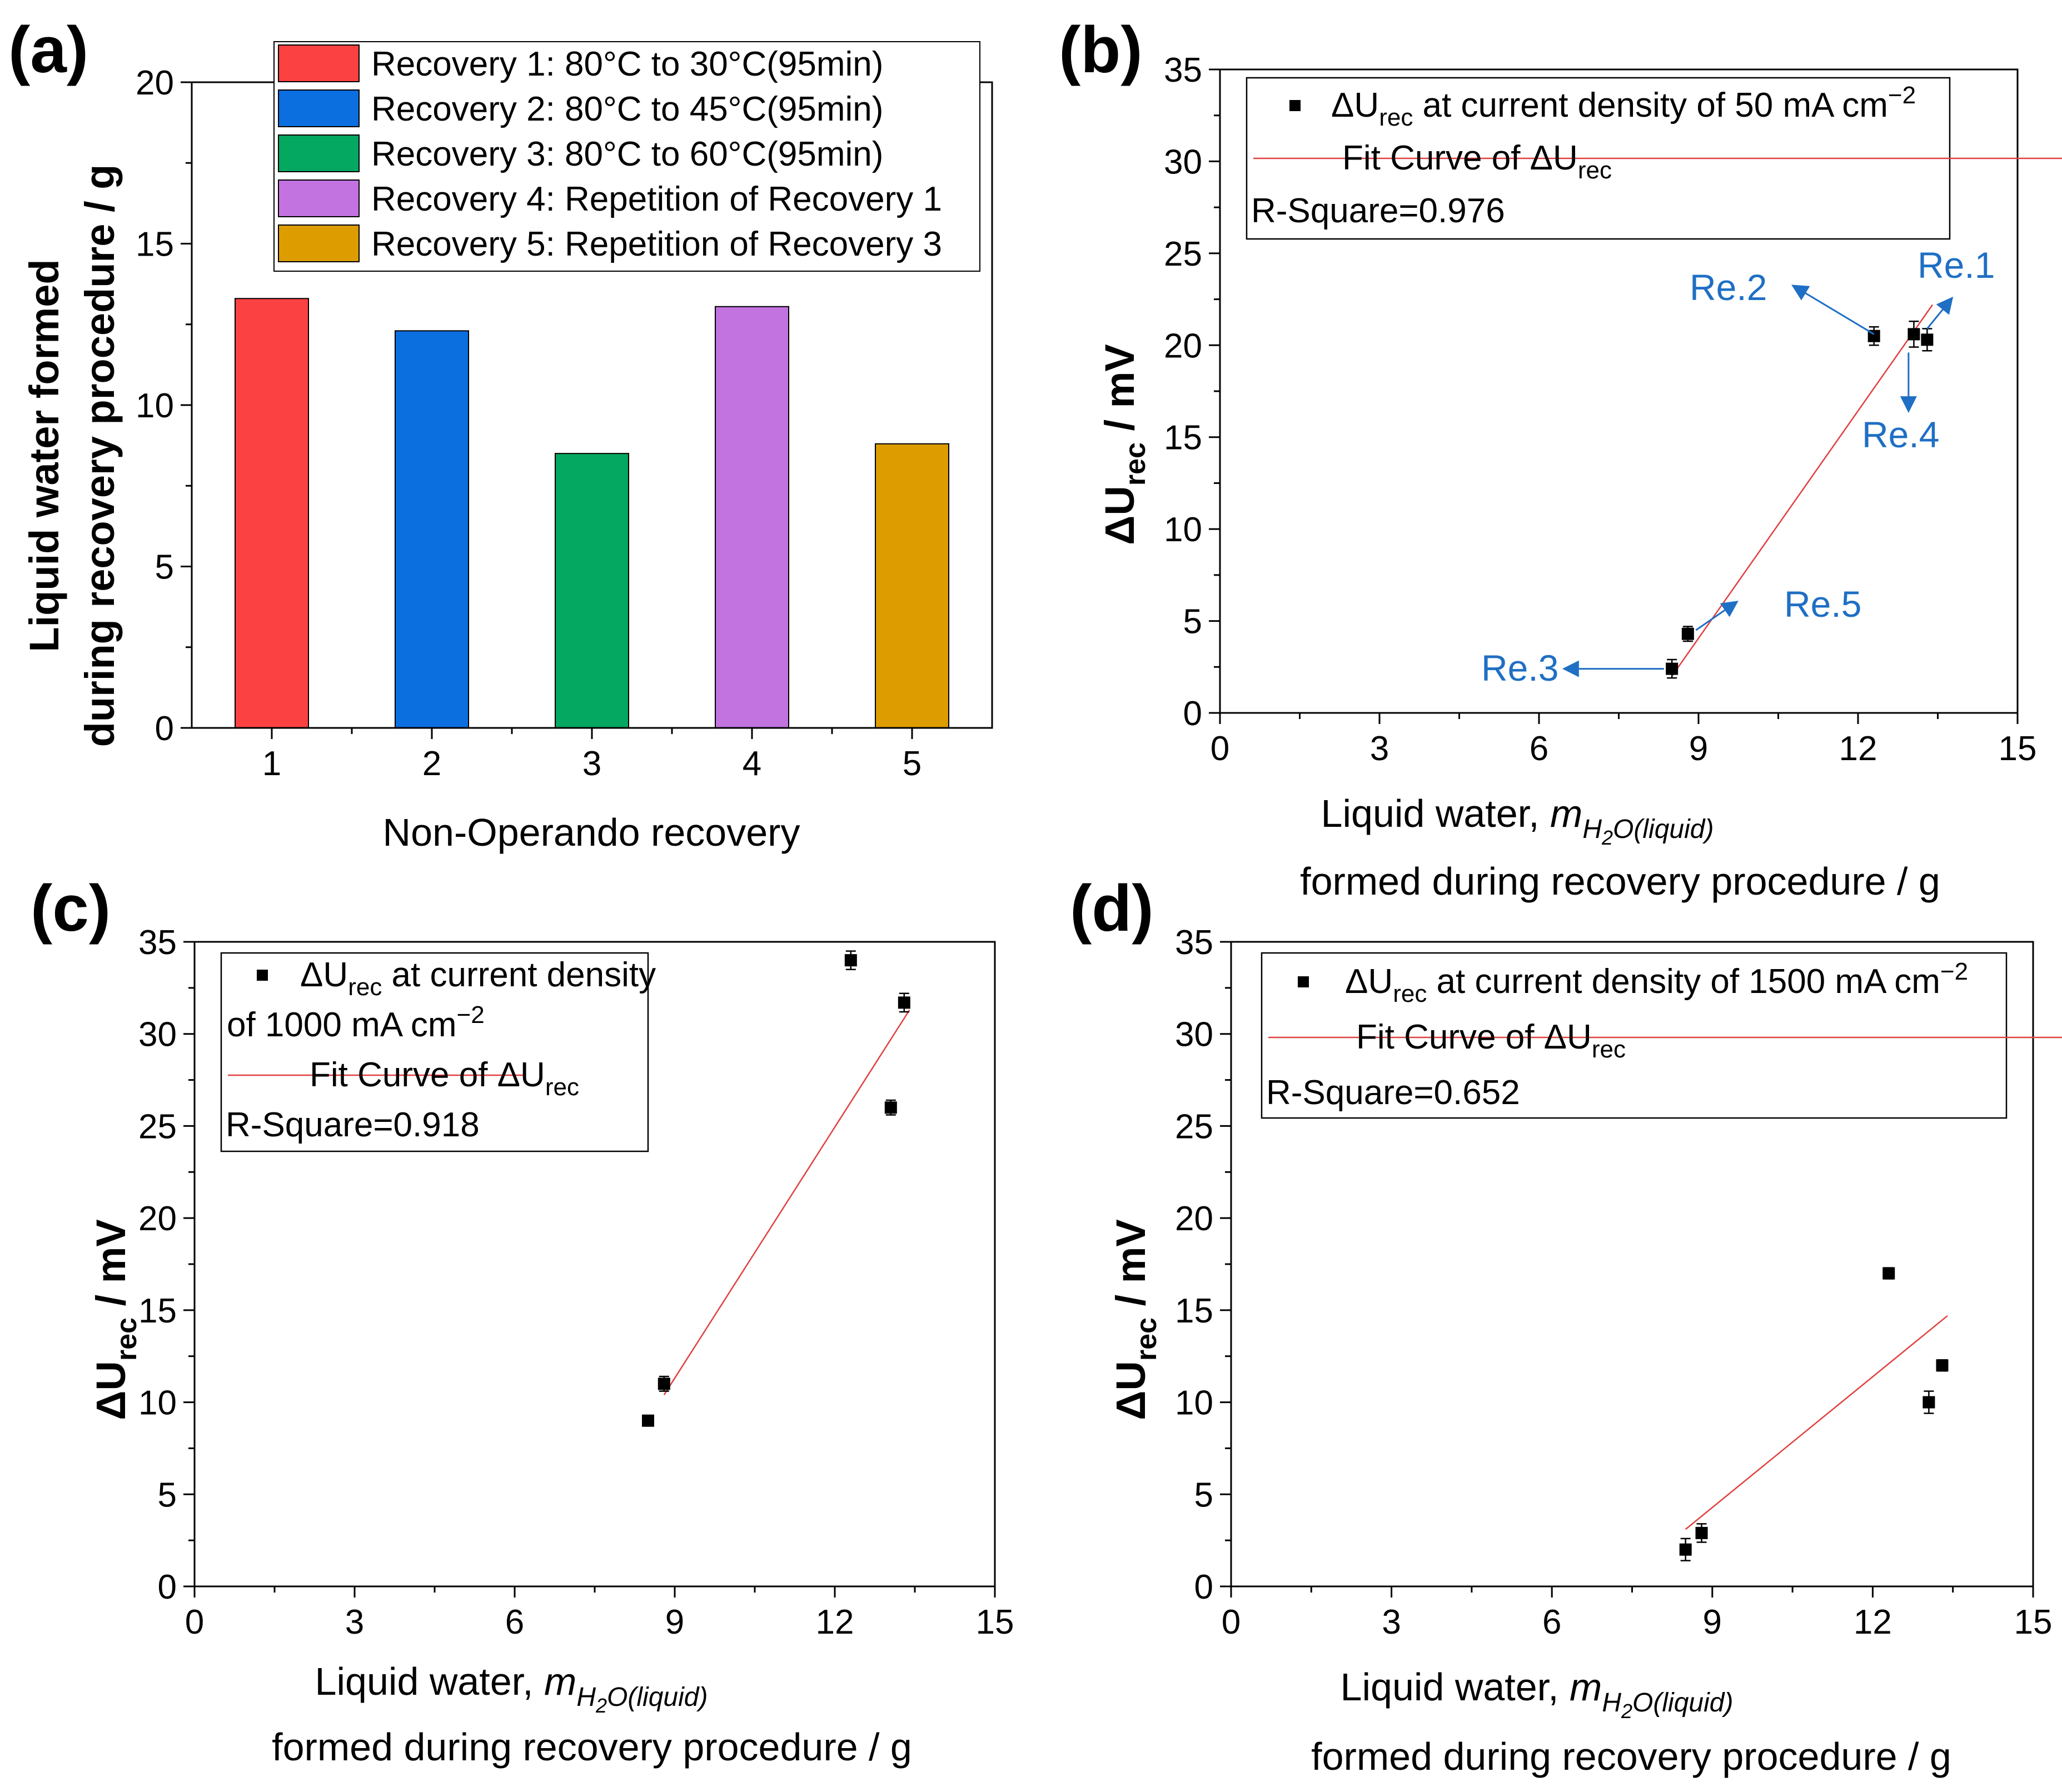 The height and width of the screenshot is (1792, 2062). What do you see at coordinates (913, 764) in the screenshot?
I see `x-tick-label-a: 5` at bounding box center [913, 764].